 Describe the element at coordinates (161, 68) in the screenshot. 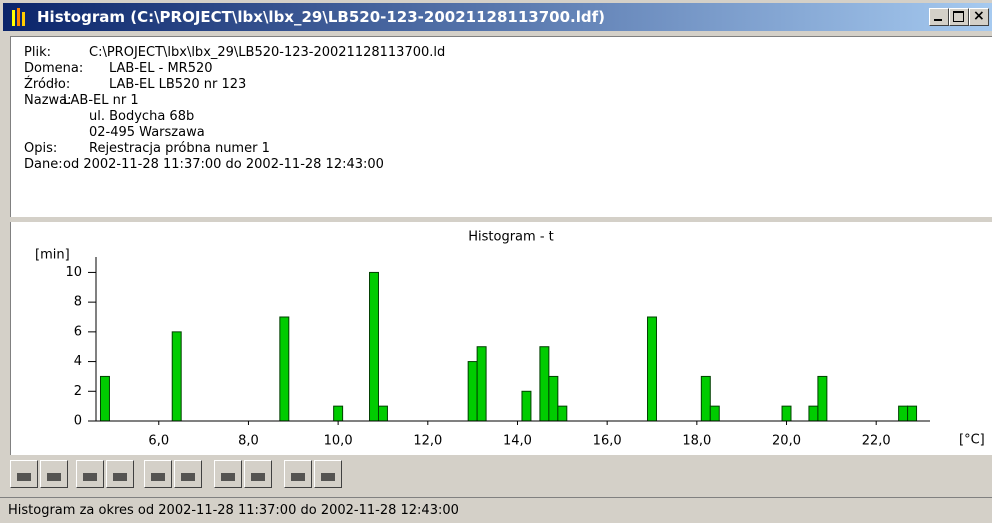

I see `info-value: LAB-EL - MR520` at that location.